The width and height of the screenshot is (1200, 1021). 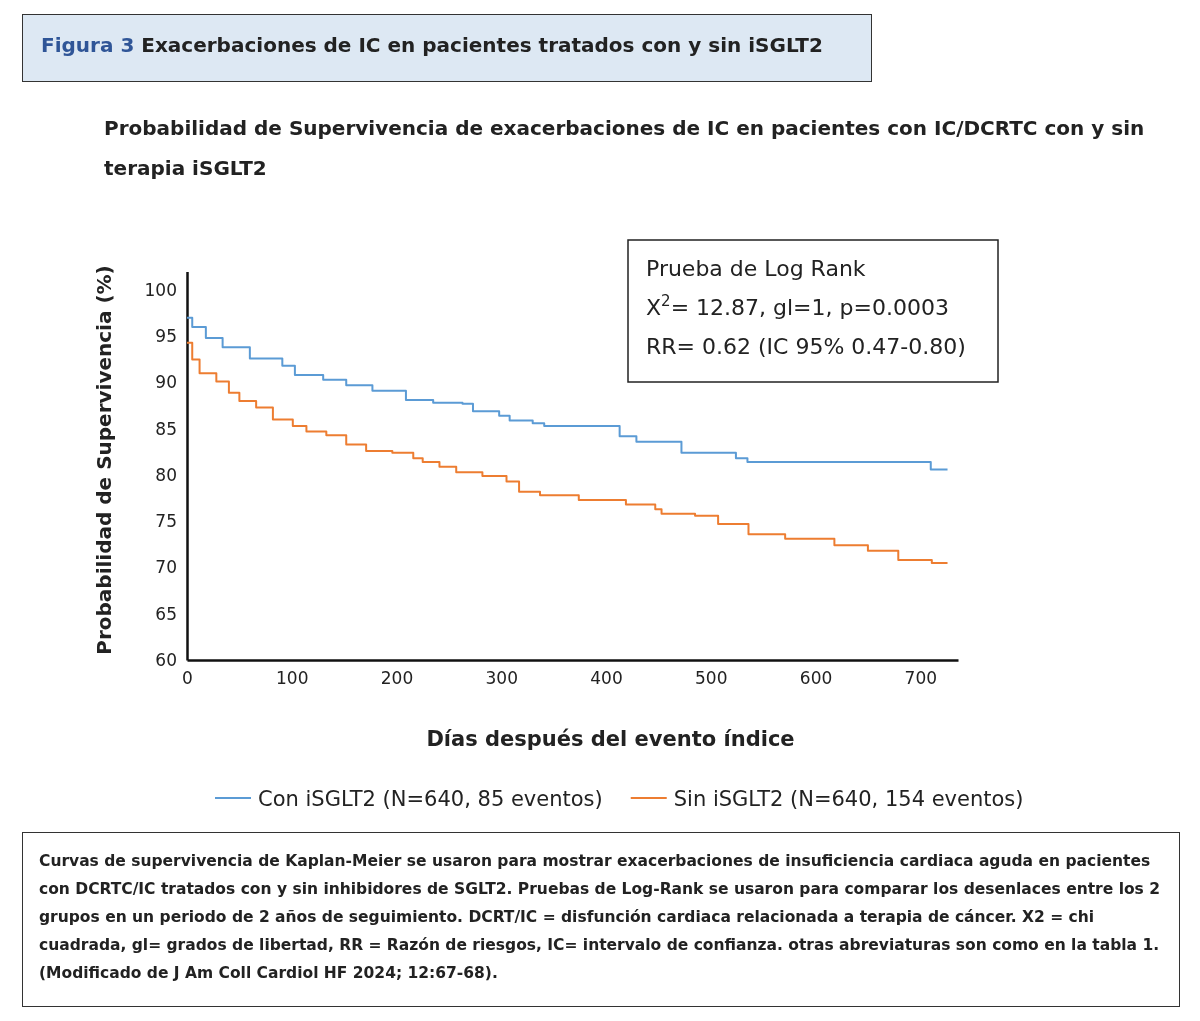 I want to click on y-tick-label: 75, so click(x=166, y=521).